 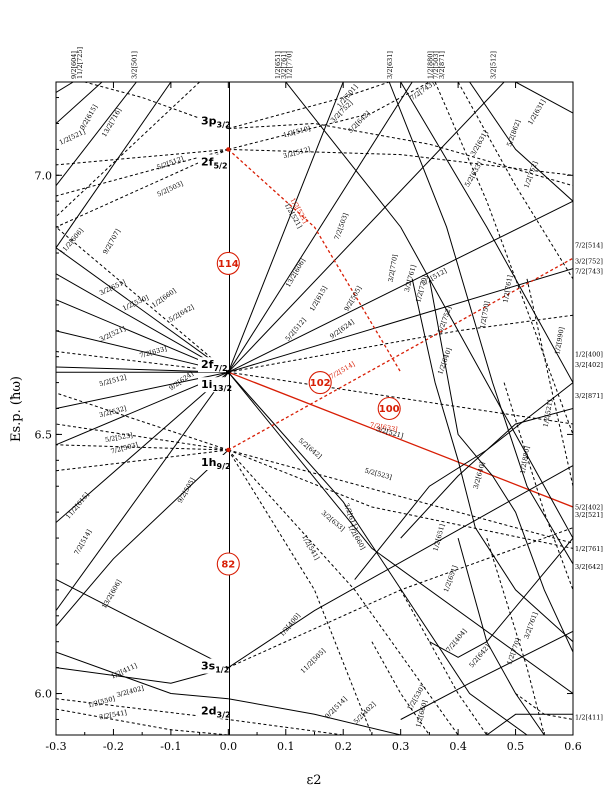 What do you see at coordinates (589, 508) in the screenshot?
I see `right-label-6: 5/2[402]` at bounding box center [589, 508].